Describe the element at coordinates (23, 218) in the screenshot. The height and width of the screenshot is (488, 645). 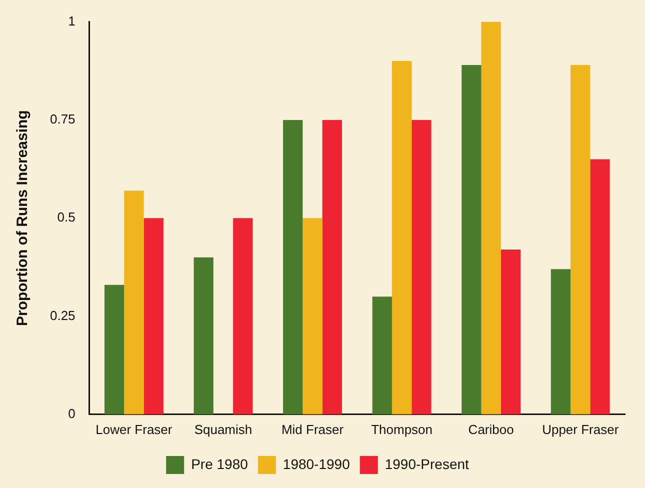
I see `y-axis-title: Proportion of Runs Increasing` at that location.